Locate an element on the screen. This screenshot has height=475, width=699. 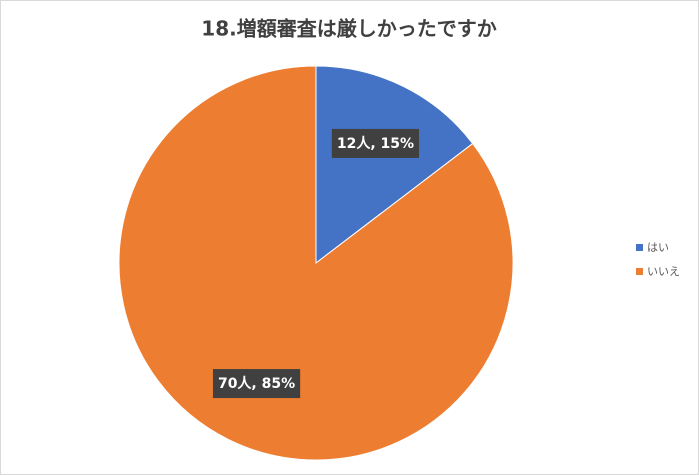
legend-label: はい is located at coordinates (658, 247).